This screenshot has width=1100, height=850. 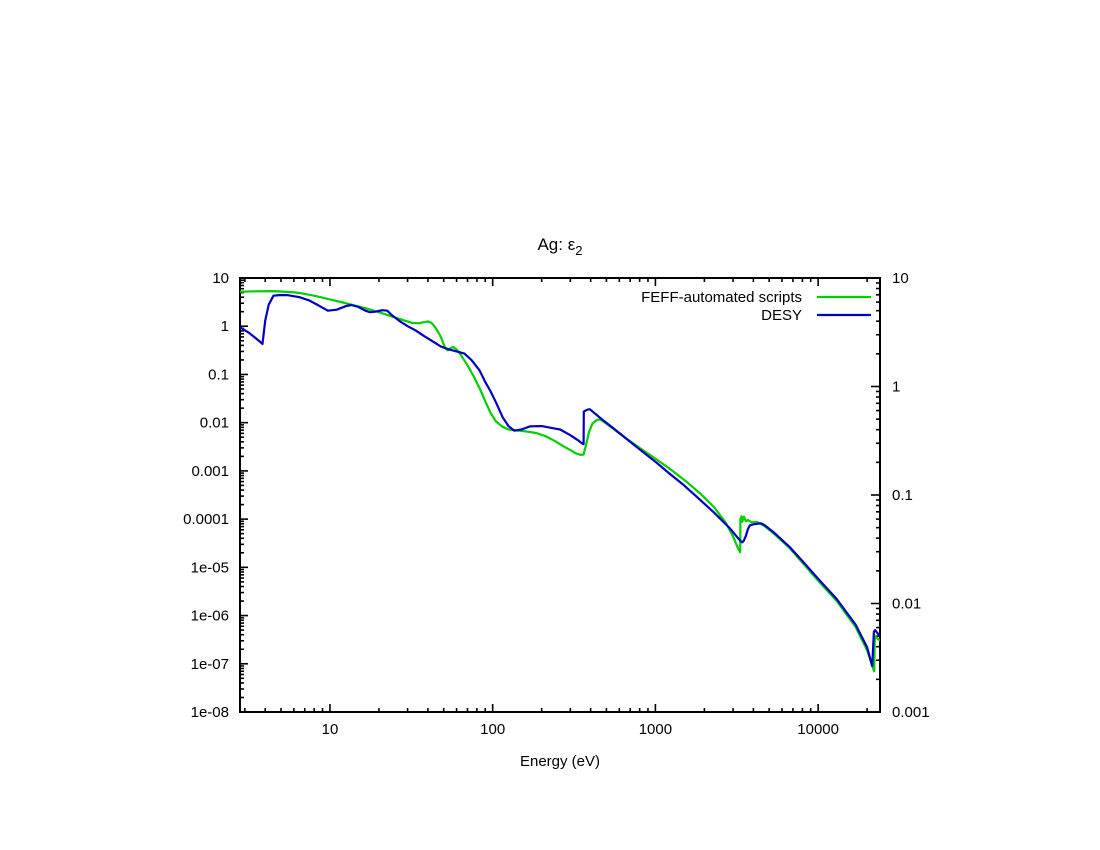 I want to click on chart-title-subscript: 2, so click(x=578, y=250).